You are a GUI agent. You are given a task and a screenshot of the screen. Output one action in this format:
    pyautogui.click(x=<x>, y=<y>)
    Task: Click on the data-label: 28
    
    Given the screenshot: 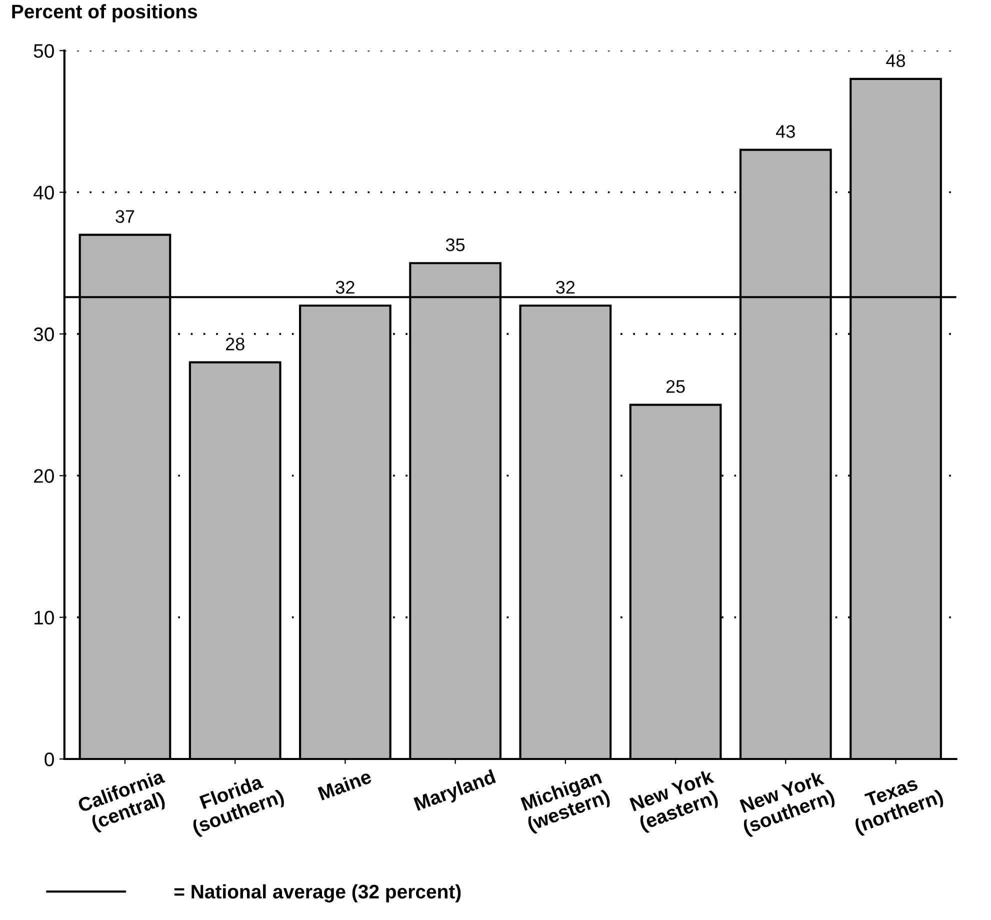 What is the action you would take?
    pyautogui.click(x=235, y=344)
    